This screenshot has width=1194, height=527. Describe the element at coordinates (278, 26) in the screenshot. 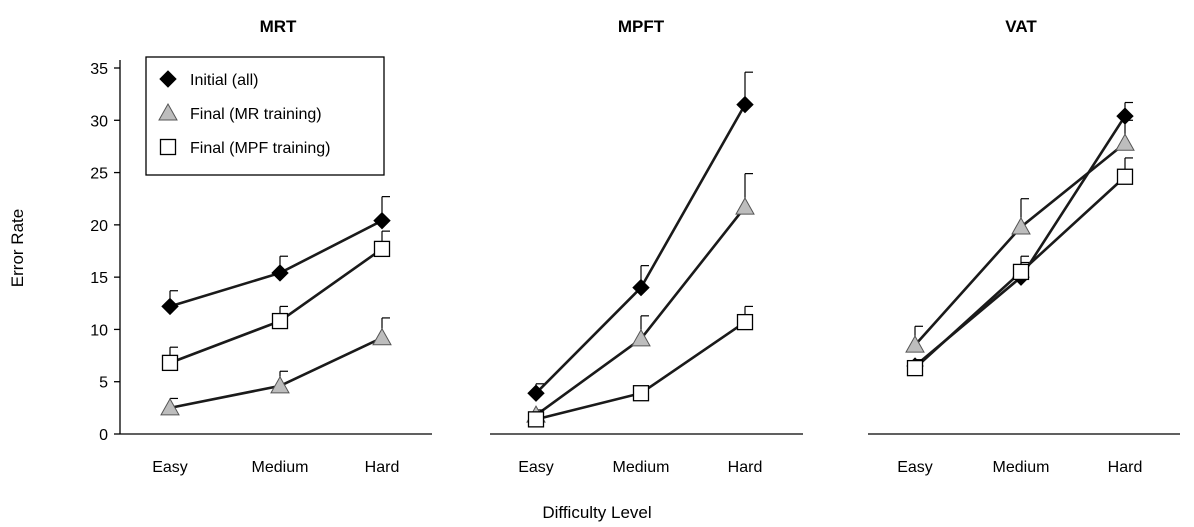

I see `panel-title: MRT` at that location.